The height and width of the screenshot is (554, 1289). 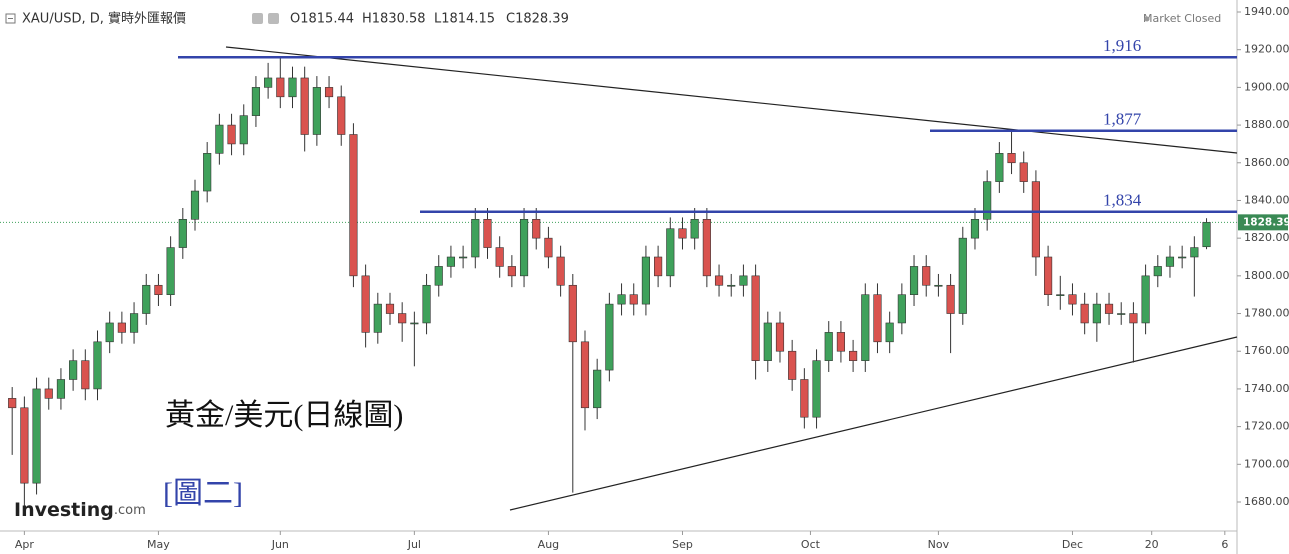 I want to click on eye-icon, so click(x=257, y=18).